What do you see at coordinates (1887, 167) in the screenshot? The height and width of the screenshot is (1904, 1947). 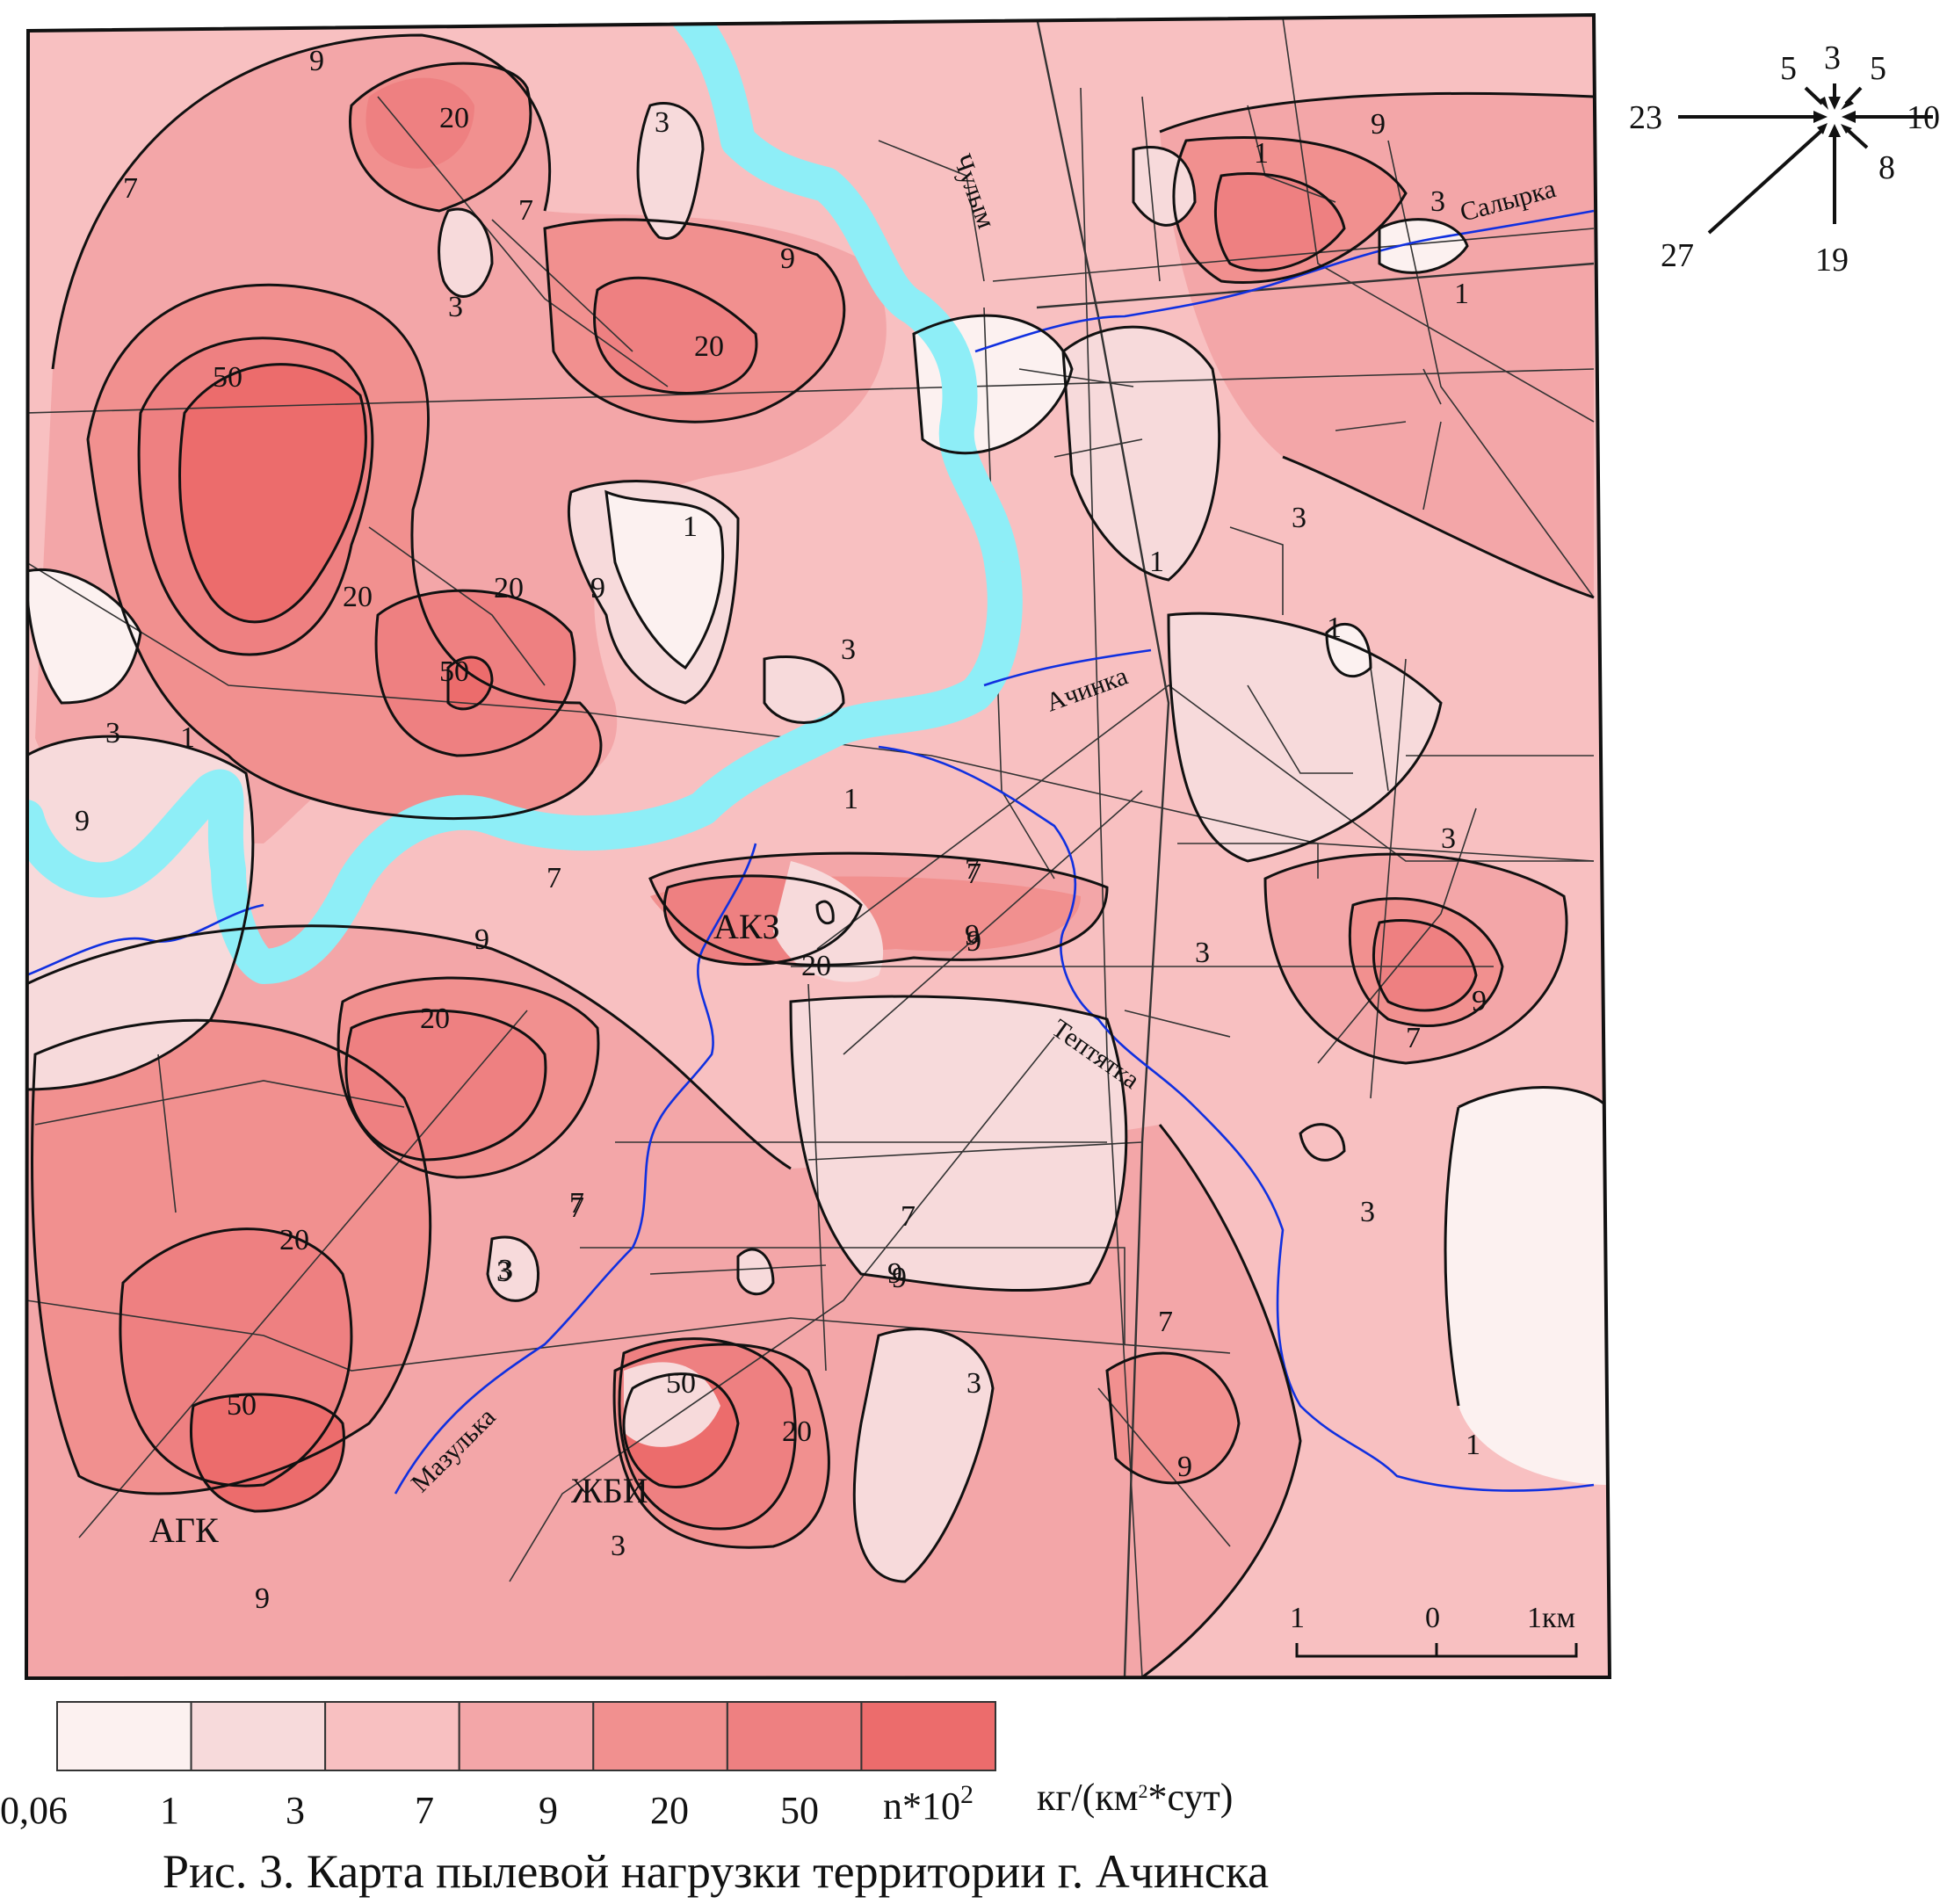 I see `wind-value-se: 8` at bounding box center [1887, 167].